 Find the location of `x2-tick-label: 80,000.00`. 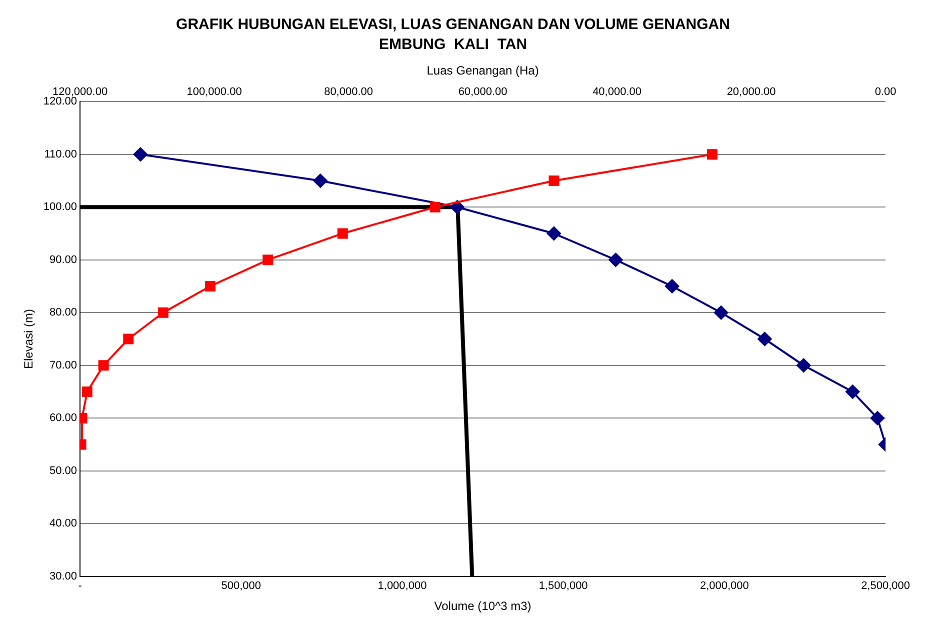

x2-tick-label: 80,000.00 is located at coordinates (349, 92).